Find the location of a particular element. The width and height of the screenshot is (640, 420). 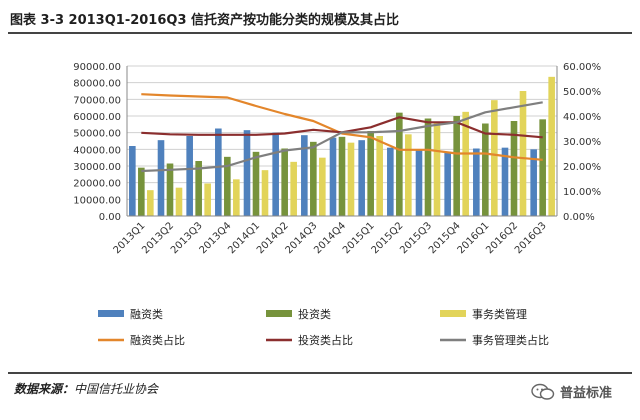

legend-label: 事务管理类占比 is located at coordinates (510, 340).